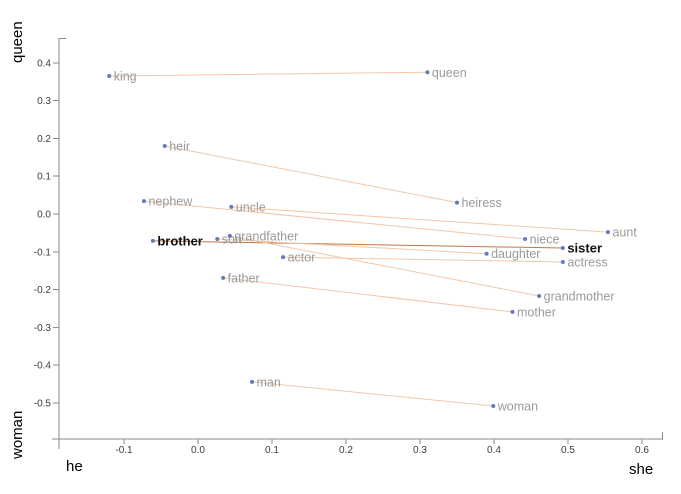 This screenshot has height=494, width=681. Describe the element at coordinates (223, 277) in the screenshot. I see `data-point-father` at that location.